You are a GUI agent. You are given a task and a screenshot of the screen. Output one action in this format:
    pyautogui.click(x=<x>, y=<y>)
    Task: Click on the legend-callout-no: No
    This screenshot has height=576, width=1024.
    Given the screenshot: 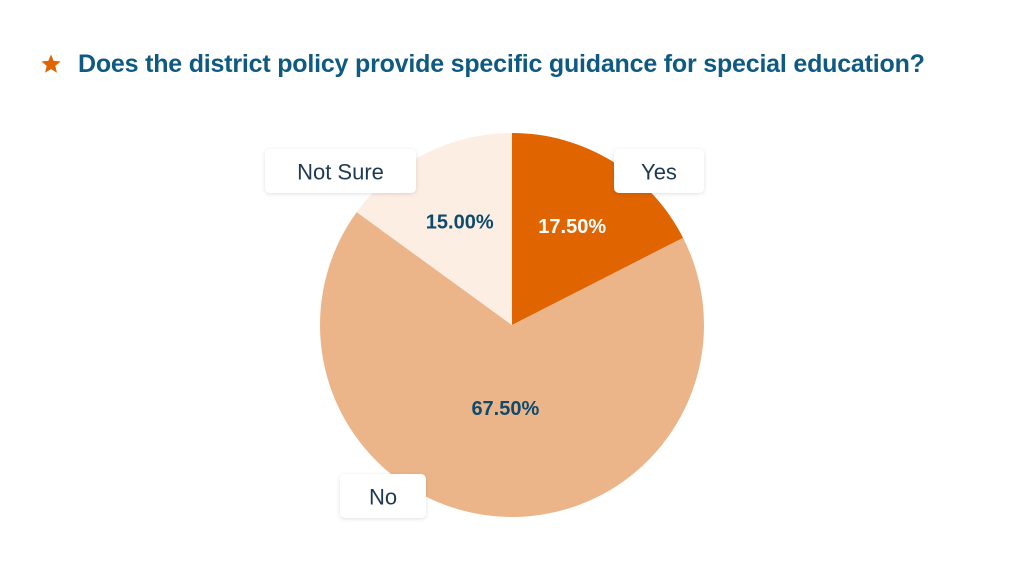 What is the action you would take?
    pyautogui.click(x=383, y=496)
    